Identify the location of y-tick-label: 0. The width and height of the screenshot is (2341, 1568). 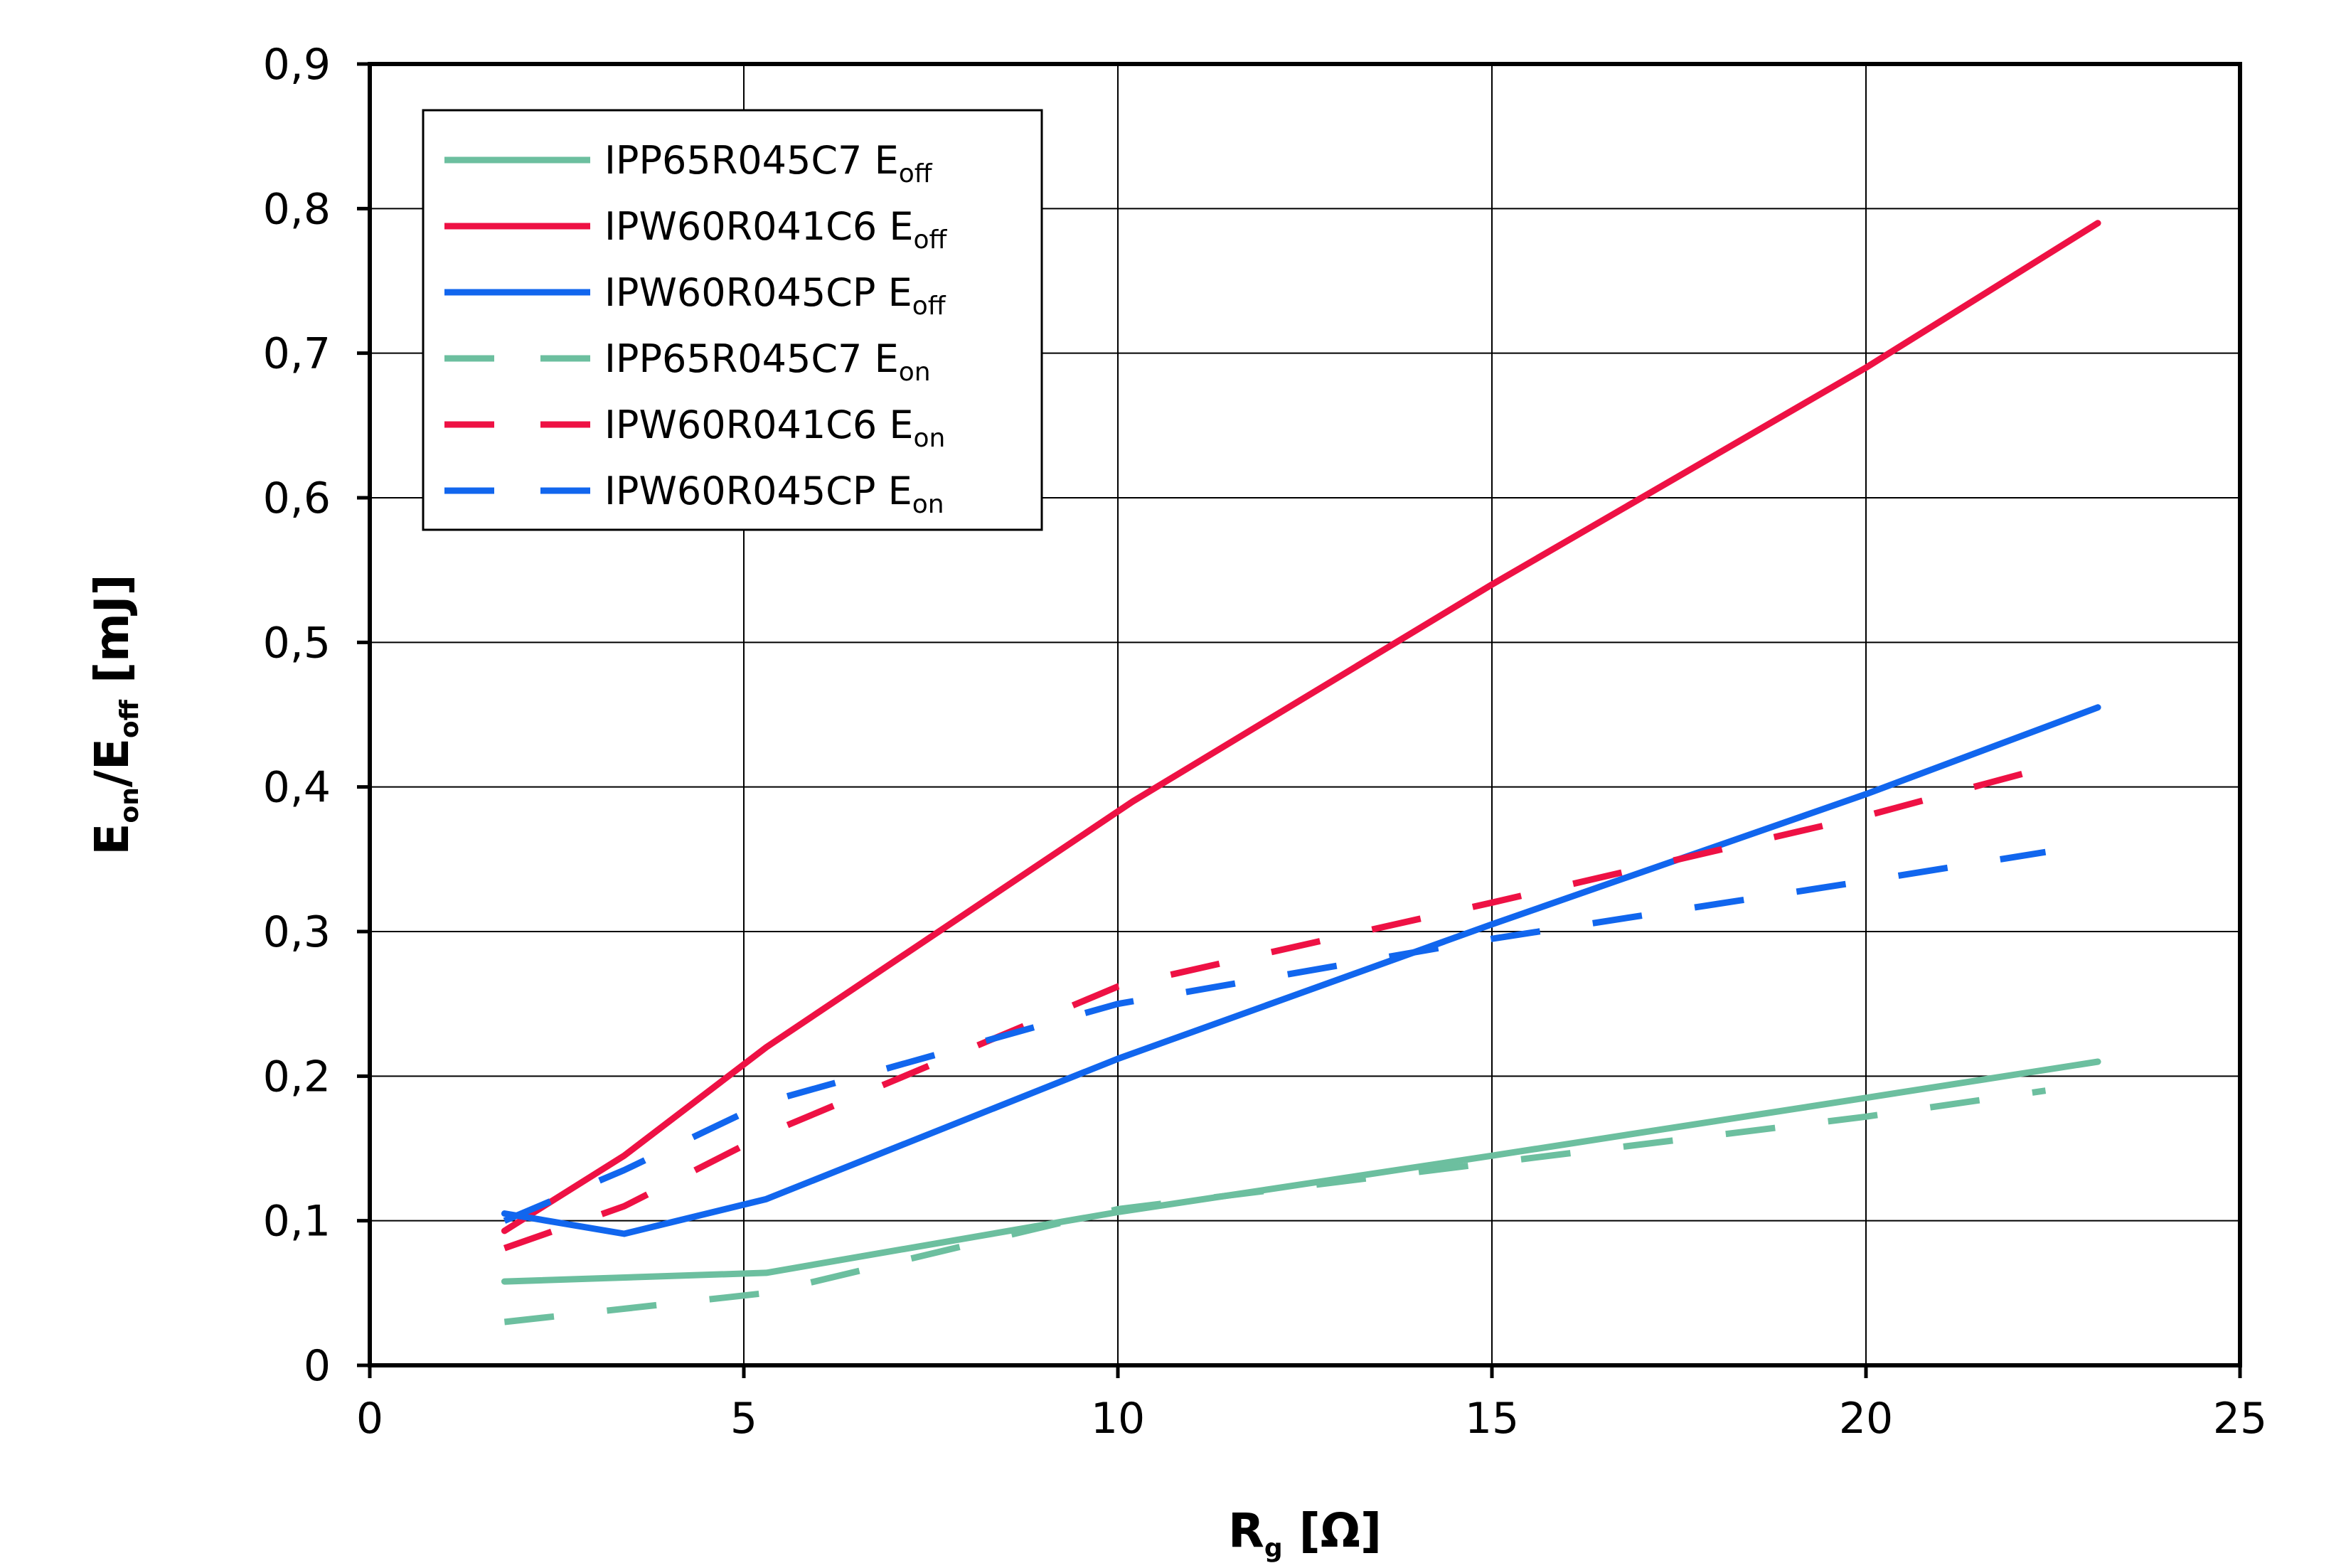
(317, 1366).